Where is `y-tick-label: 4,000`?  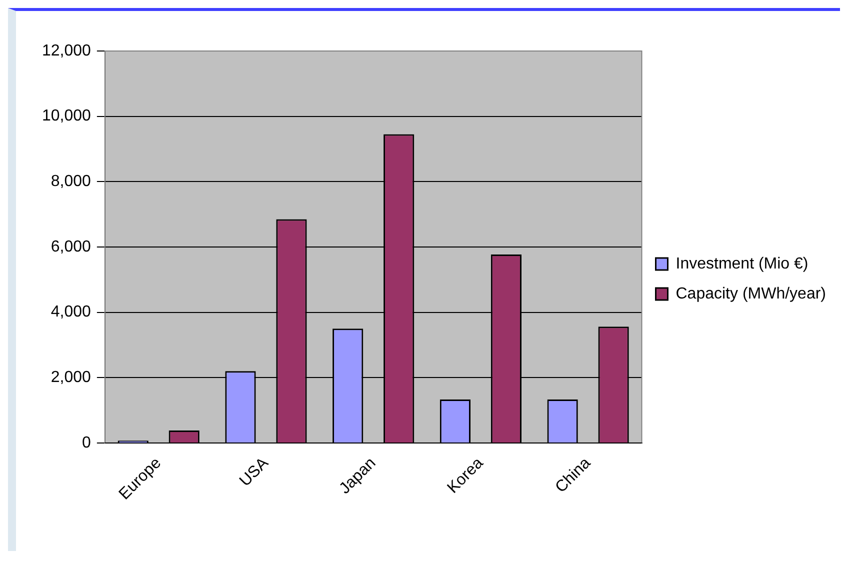 y-tick-label: 4,000 is located at coordinates (71, 312).